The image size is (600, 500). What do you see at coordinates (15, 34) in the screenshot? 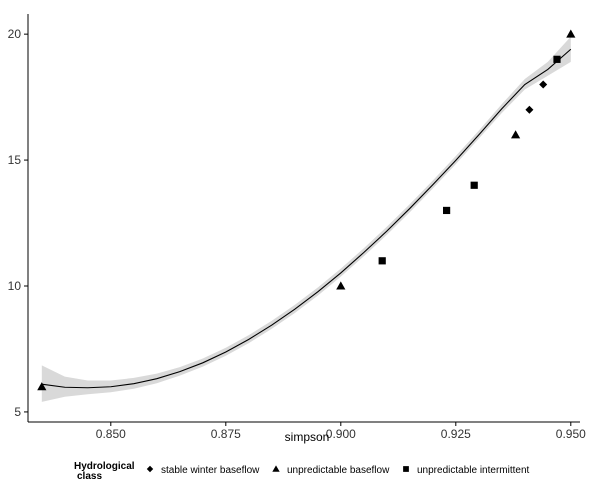
I see `y-tick-label: 20` at bounding box center [15, 34].